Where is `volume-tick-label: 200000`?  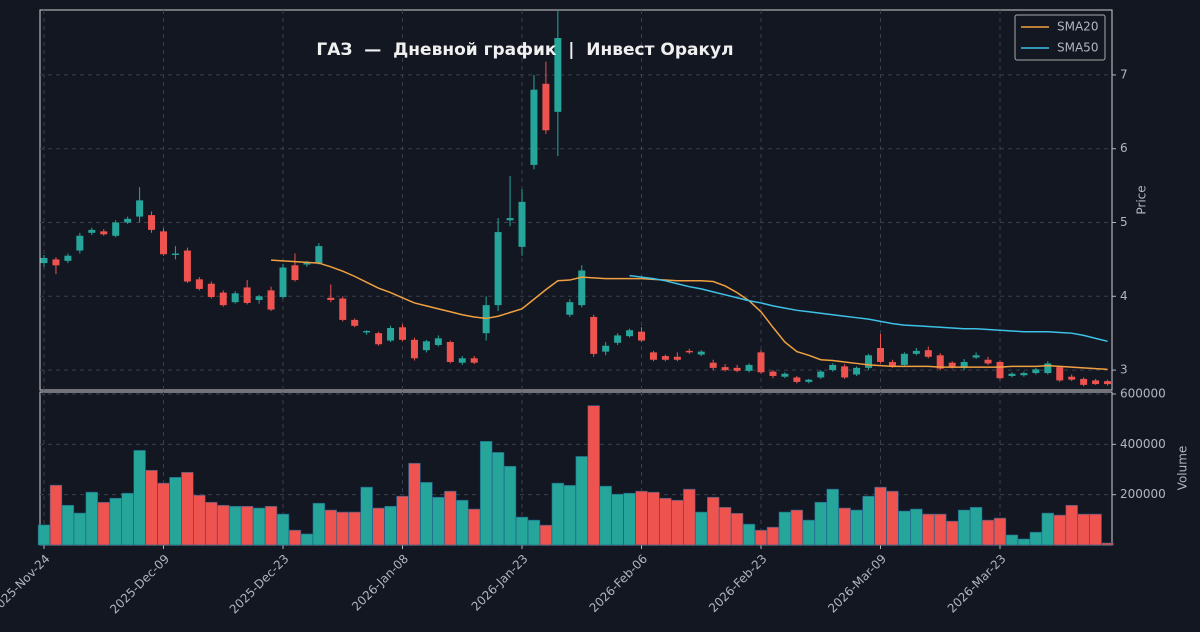 volume-tick-label: 200000 is located at coordinates (1143, 494).